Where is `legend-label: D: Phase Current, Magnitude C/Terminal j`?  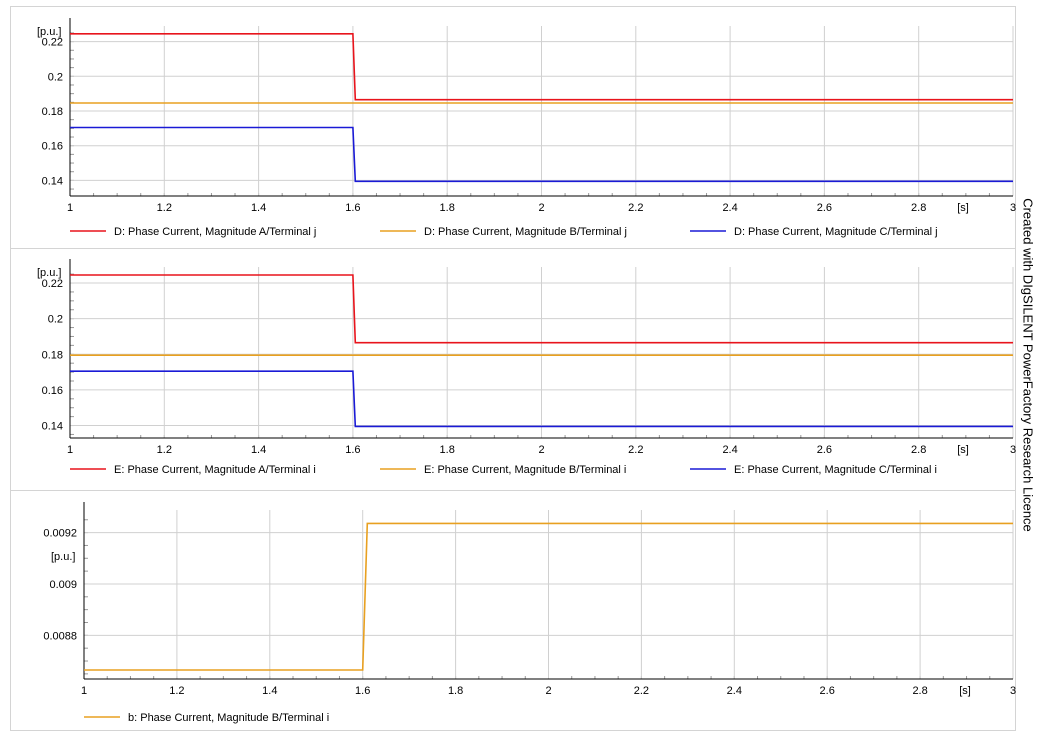 legend-label: D: Phase Current, Magnitude C/Terminal j is located at coordinates (836, 232).